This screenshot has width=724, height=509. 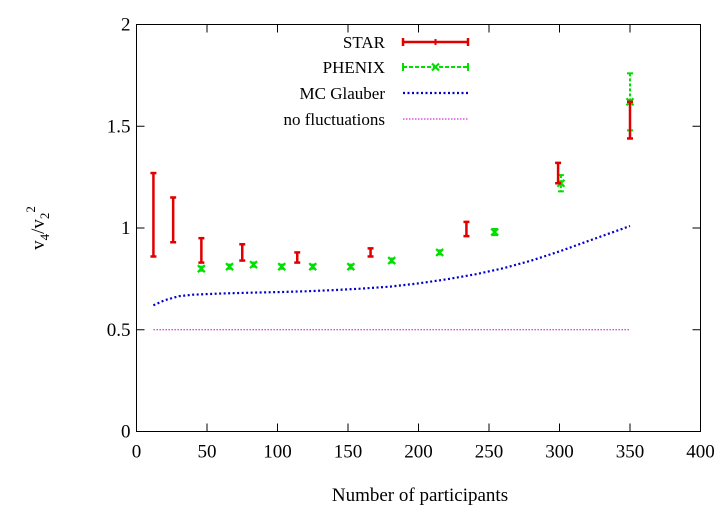 What do you see at coordinates (396, 67) in the screenshot?
I see `legend-entry: PHENIX` at bounding box center [396, 67].